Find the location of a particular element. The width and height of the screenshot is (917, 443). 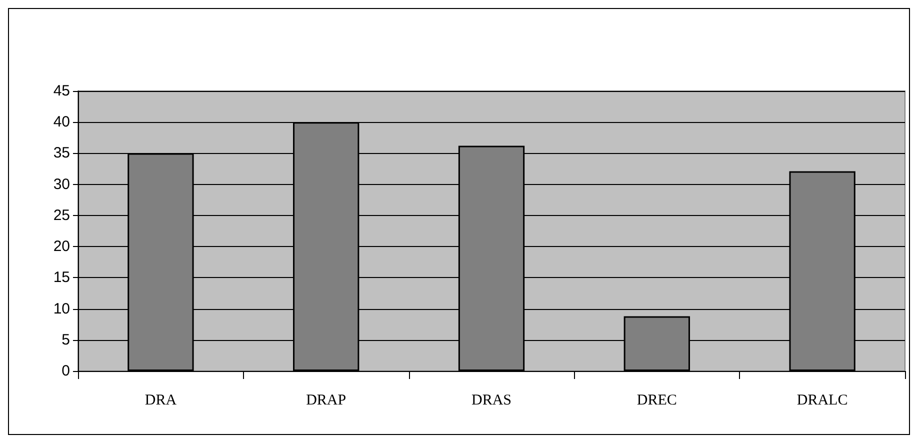

x-tick-label: DRAP is located at coordinates (326, 400).